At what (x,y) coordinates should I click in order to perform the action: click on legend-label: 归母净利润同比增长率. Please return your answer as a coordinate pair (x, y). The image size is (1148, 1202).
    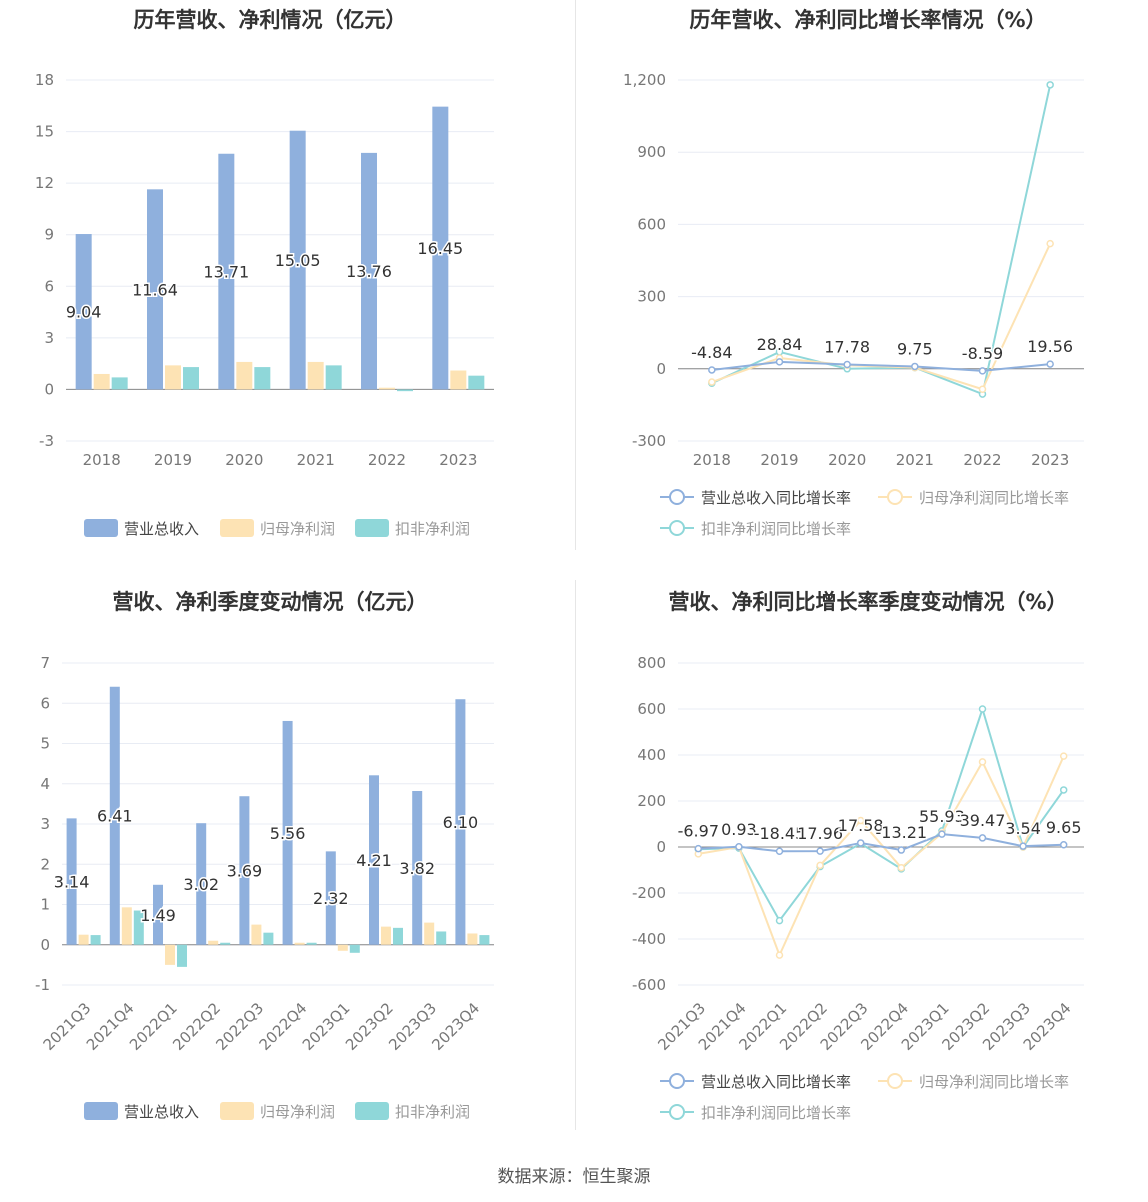
    Looking at the image, I should click on (994, 498).